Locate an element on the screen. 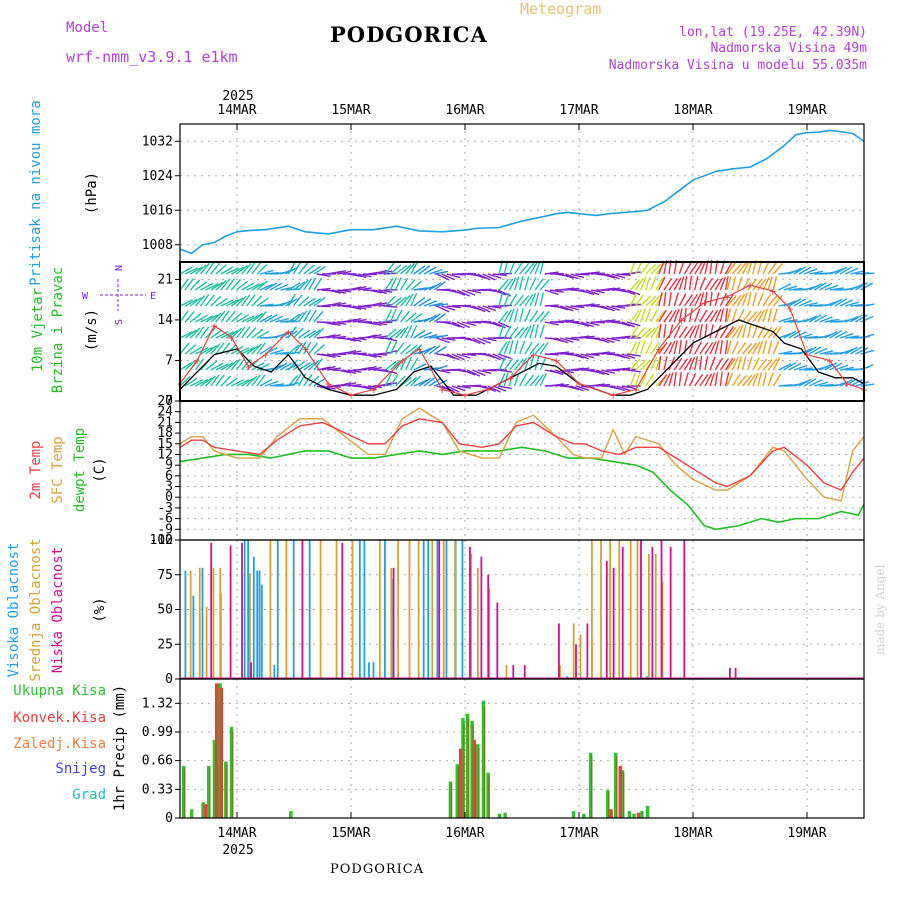 This screenshot has width=900, height=900. panel-frame-precip is located at coordinates (522, 748).